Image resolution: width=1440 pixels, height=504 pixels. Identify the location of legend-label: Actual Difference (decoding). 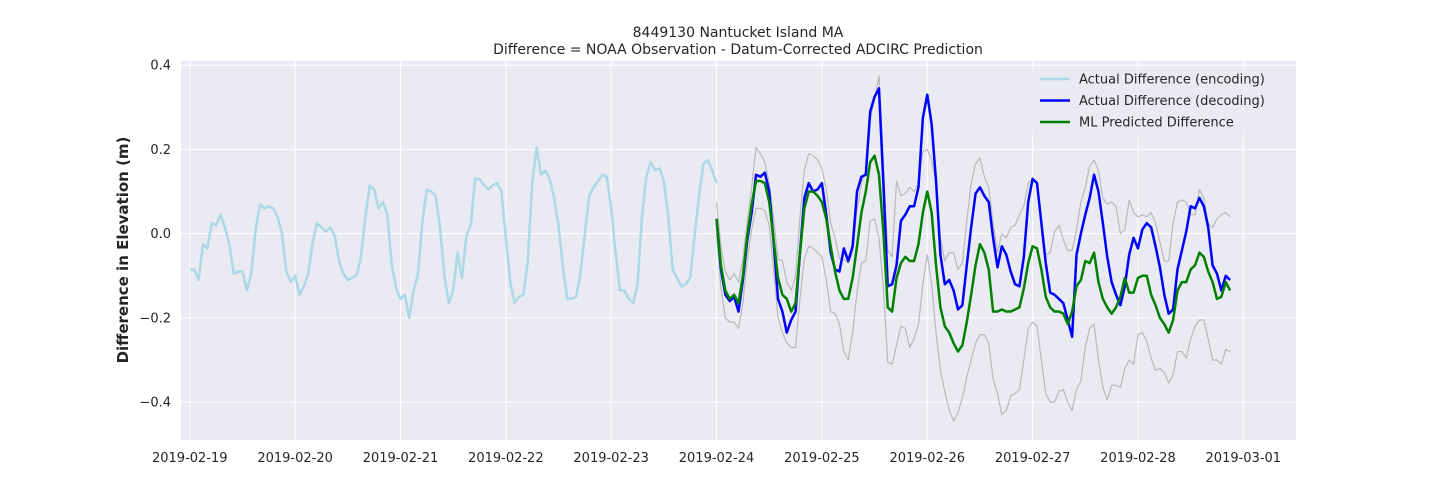
(1172, 101).